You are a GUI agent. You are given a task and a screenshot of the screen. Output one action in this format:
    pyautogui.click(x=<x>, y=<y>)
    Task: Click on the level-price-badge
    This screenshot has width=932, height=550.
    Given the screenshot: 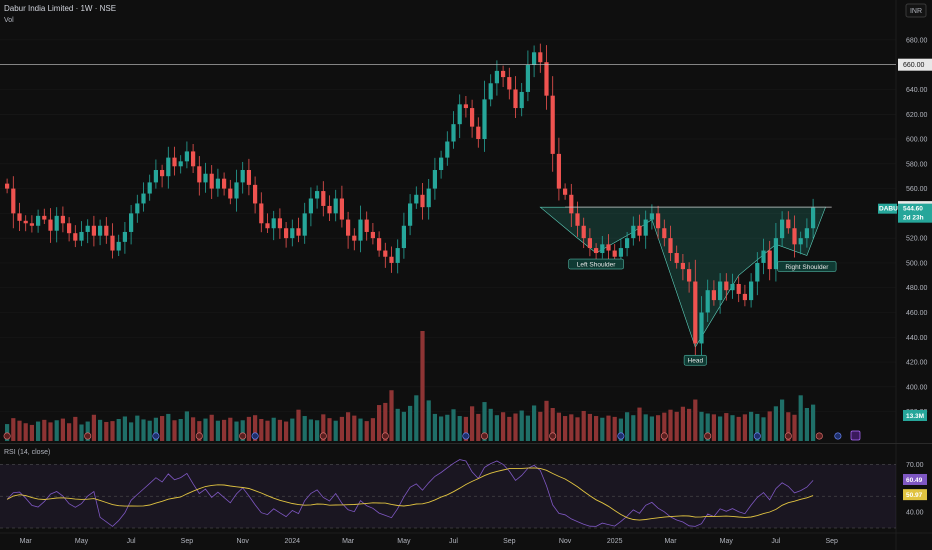 What is the action you would take?
    pyautogui.click(x=915, y=64)
    